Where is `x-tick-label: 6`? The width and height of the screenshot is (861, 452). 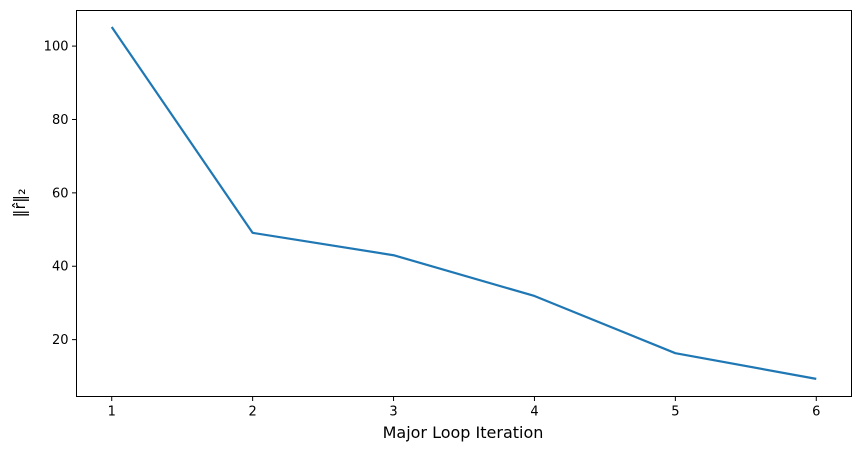
x-tick-label: 6 is located at coordinates (816, 412).